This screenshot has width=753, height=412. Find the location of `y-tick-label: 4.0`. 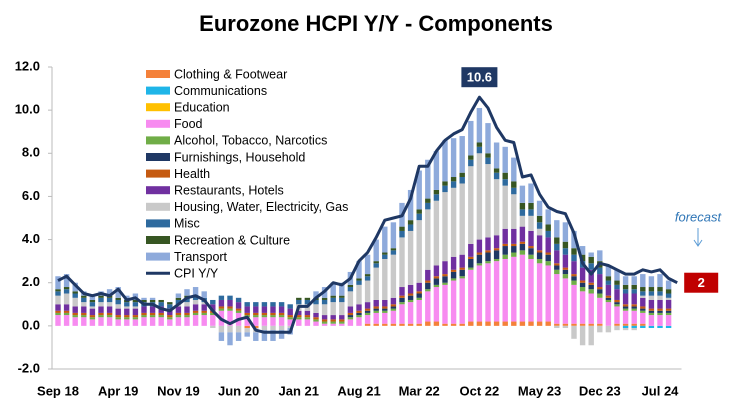

y-tick-label: 4.0 is located at coordinates (31, 238).